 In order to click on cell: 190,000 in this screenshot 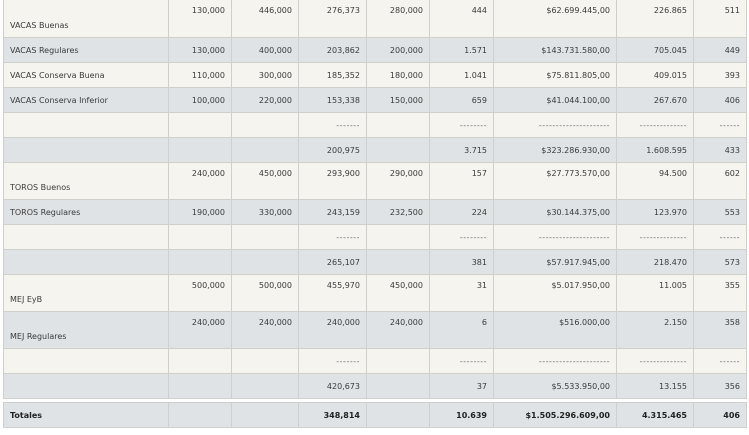, I will do `click(200, 212)`.